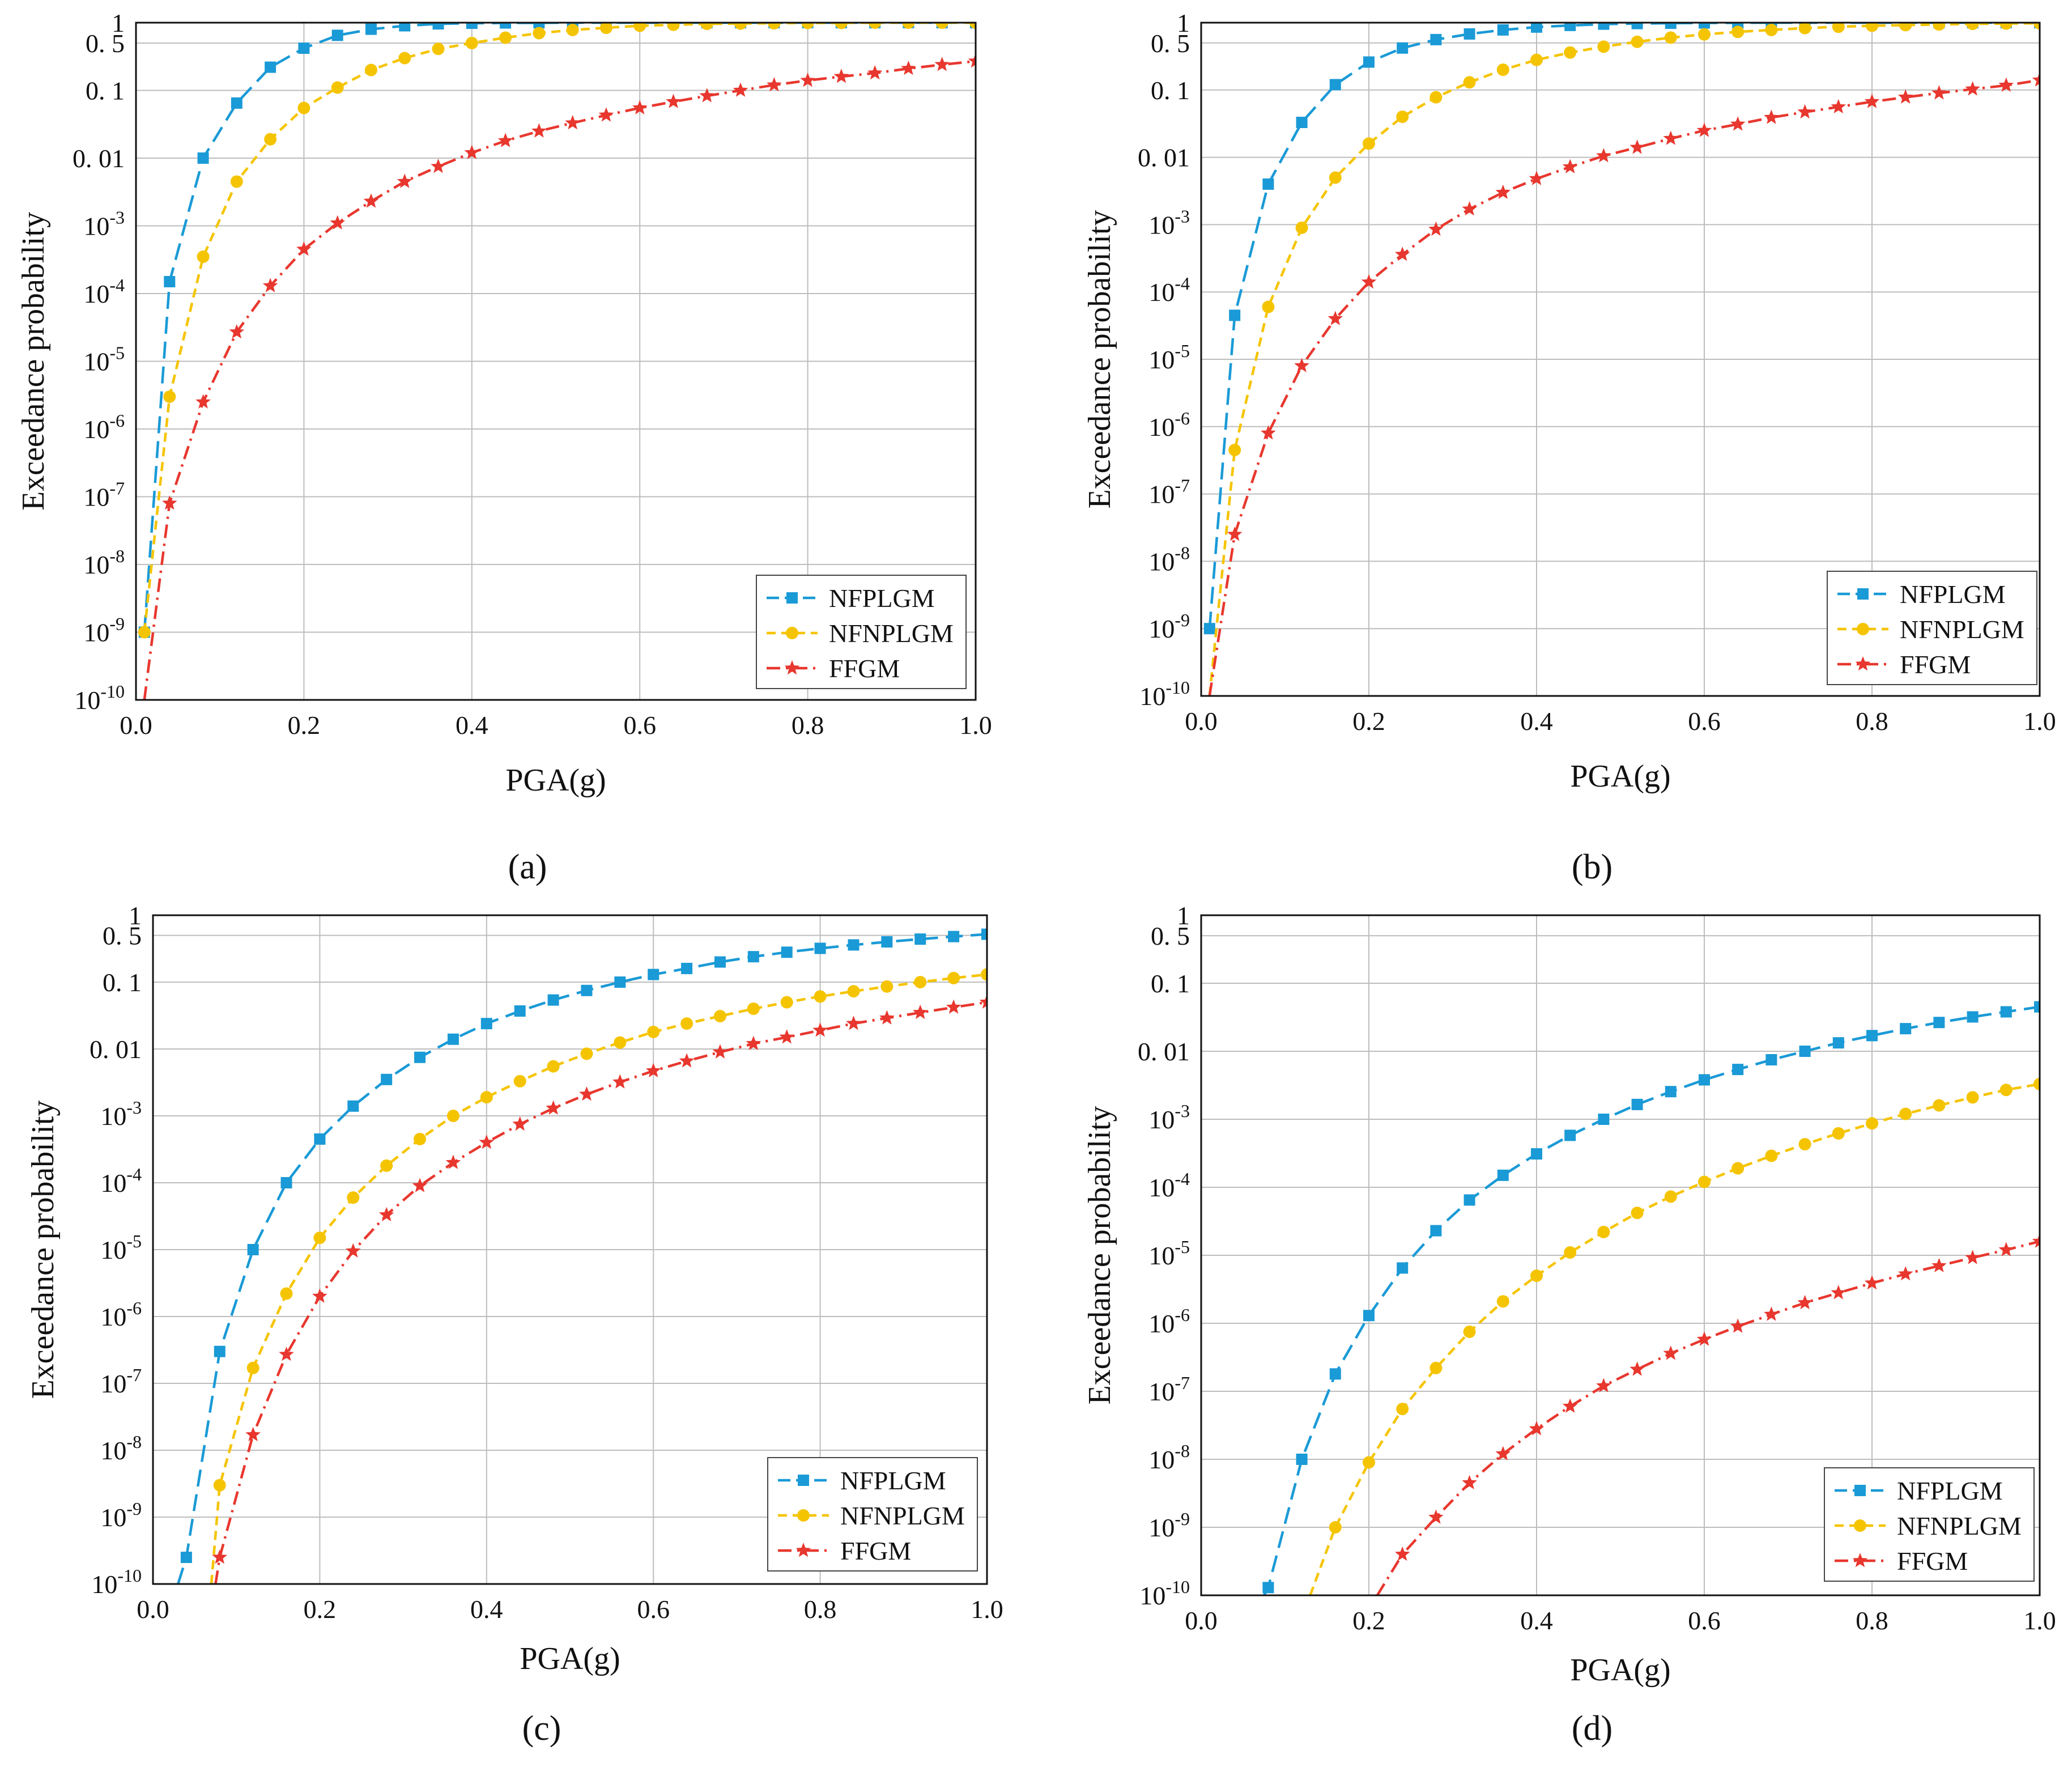  What do you see at coordinates (134, 1308) in the screenshot?
I see `y-tick-exponent: -6` at bounding box center [134, 1308].